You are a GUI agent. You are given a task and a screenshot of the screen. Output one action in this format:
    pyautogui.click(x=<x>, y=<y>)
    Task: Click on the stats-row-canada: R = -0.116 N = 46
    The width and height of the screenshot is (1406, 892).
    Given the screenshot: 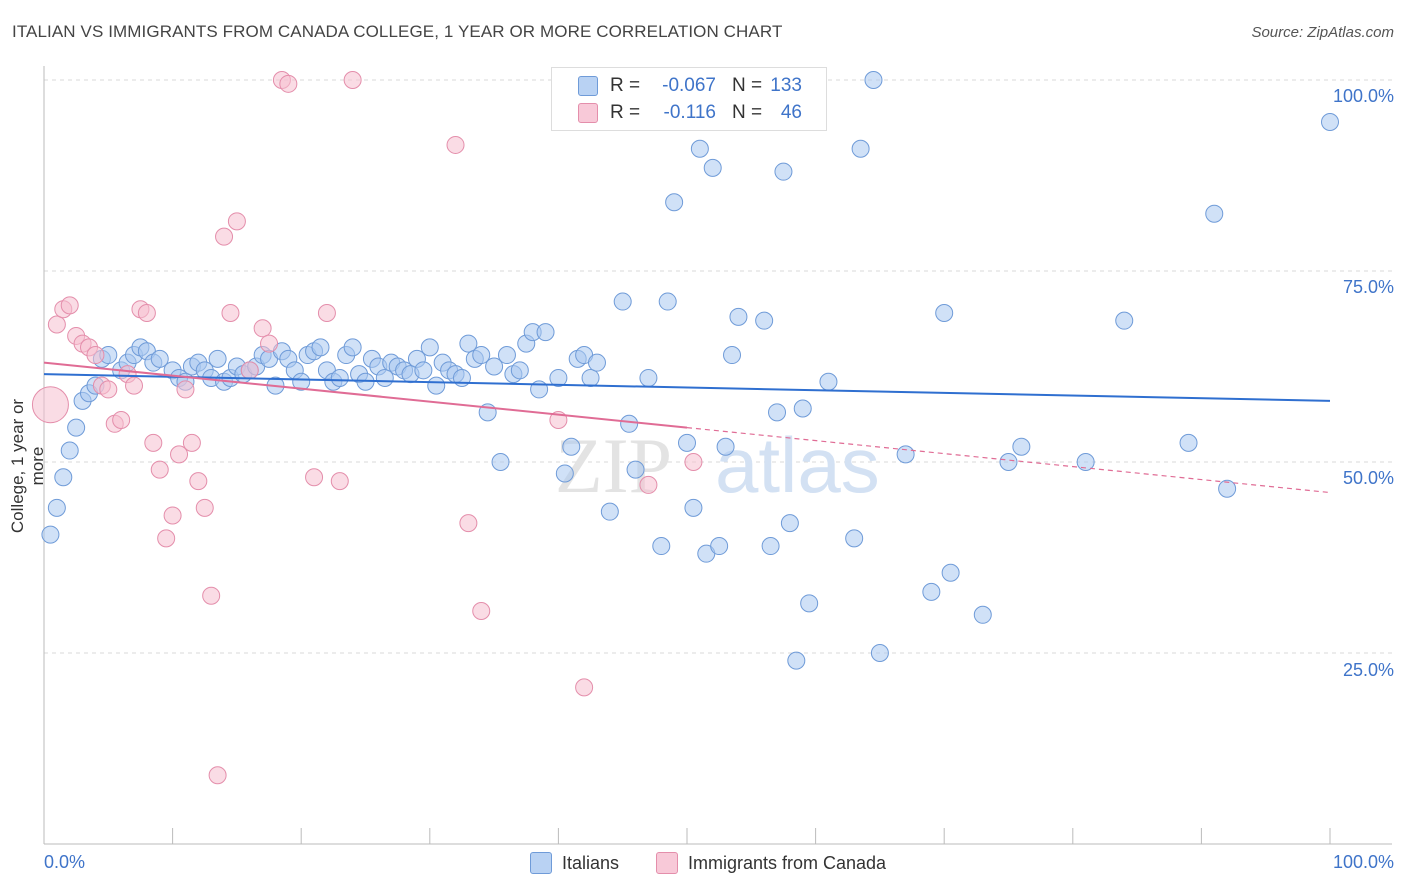 What is the action you would take?
    pyautogui.click(x=689, y=113)
    